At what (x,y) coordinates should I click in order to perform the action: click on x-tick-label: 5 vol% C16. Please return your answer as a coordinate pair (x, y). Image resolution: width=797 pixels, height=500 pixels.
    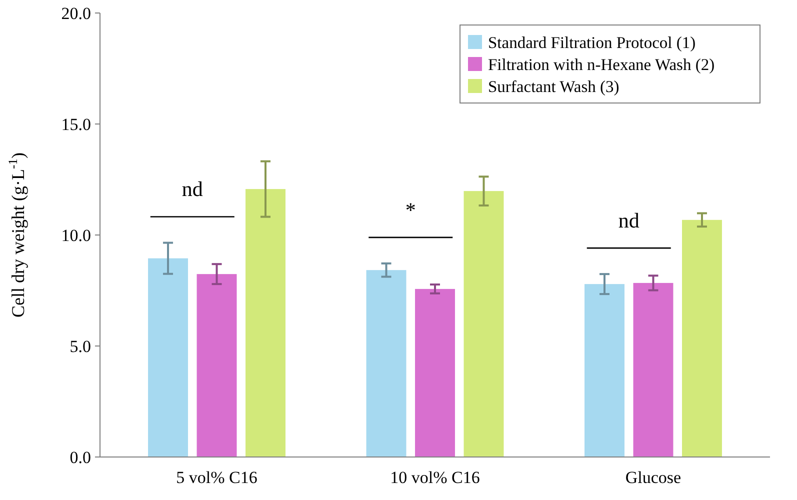
    Looking at the image, I should click on (217, 477).